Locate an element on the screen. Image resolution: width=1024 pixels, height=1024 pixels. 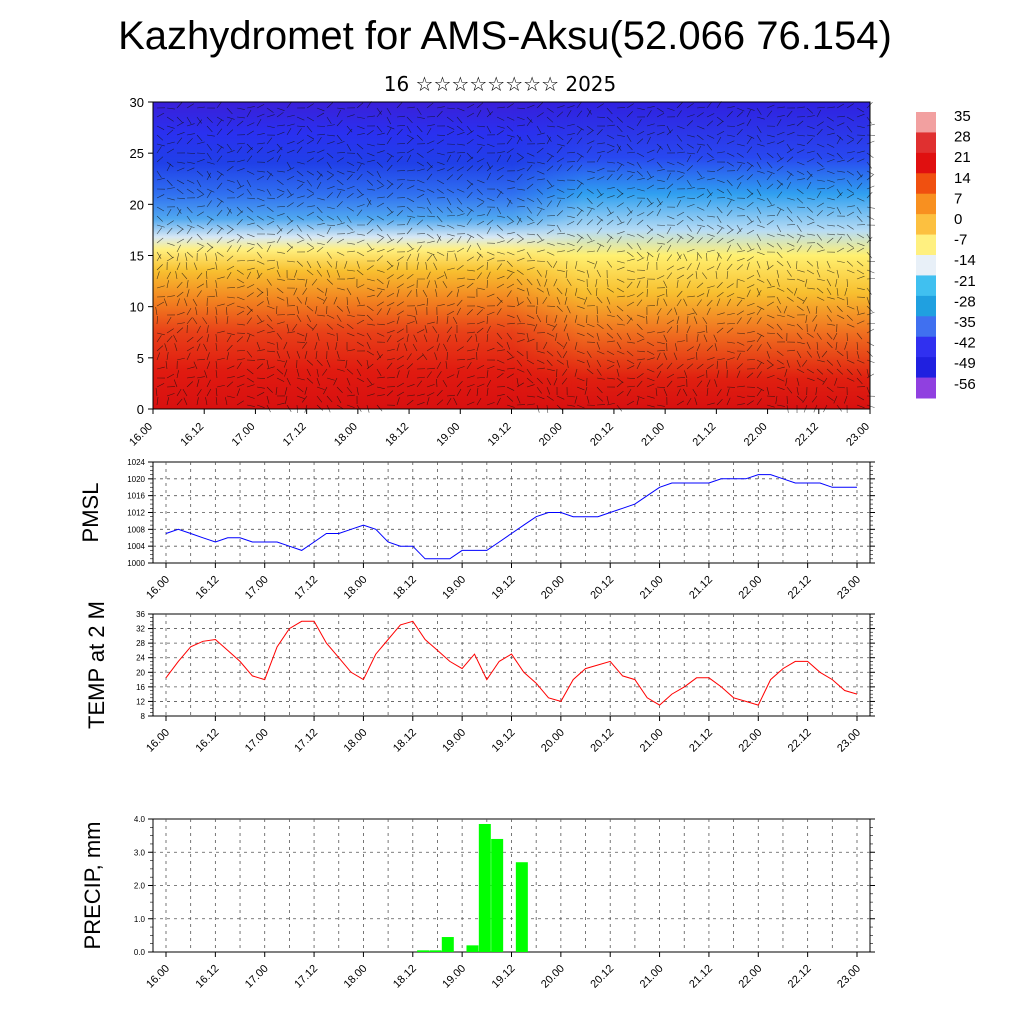
y-tick-label: 1008 is located at coordinates (136, 529).